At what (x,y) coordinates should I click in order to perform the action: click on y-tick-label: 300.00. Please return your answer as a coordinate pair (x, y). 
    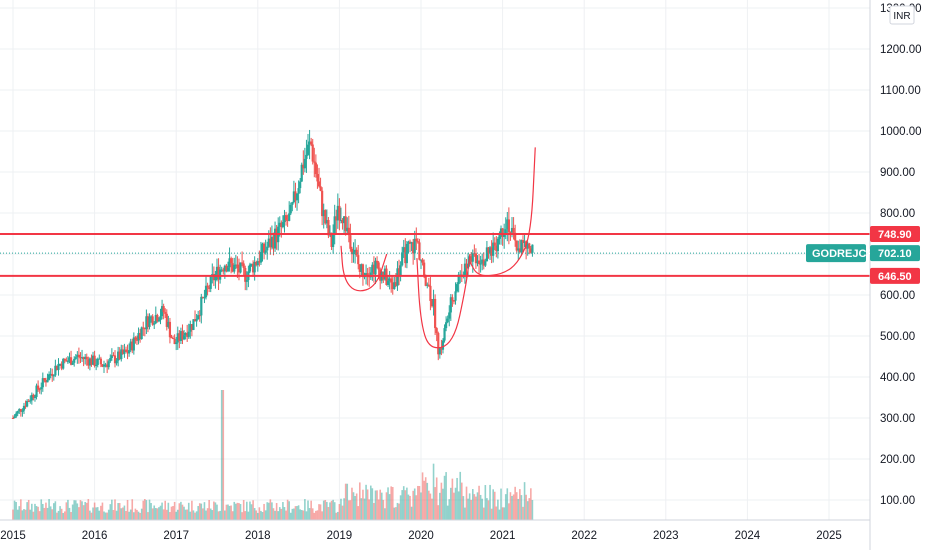
    Looking at the image, I should click on (897, 419).